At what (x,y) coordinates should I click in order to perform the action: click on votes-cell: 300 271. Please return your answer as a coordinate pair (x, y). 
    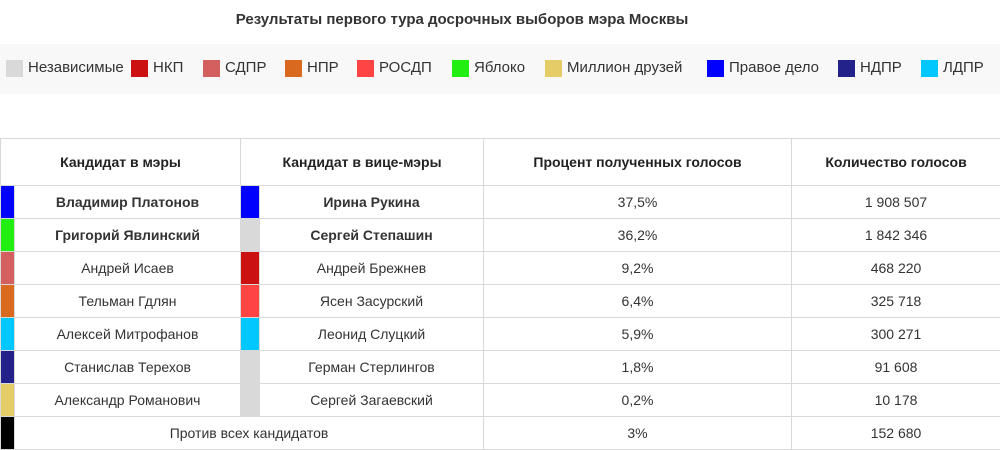
    Looking at the image, I should click on (896, 334).